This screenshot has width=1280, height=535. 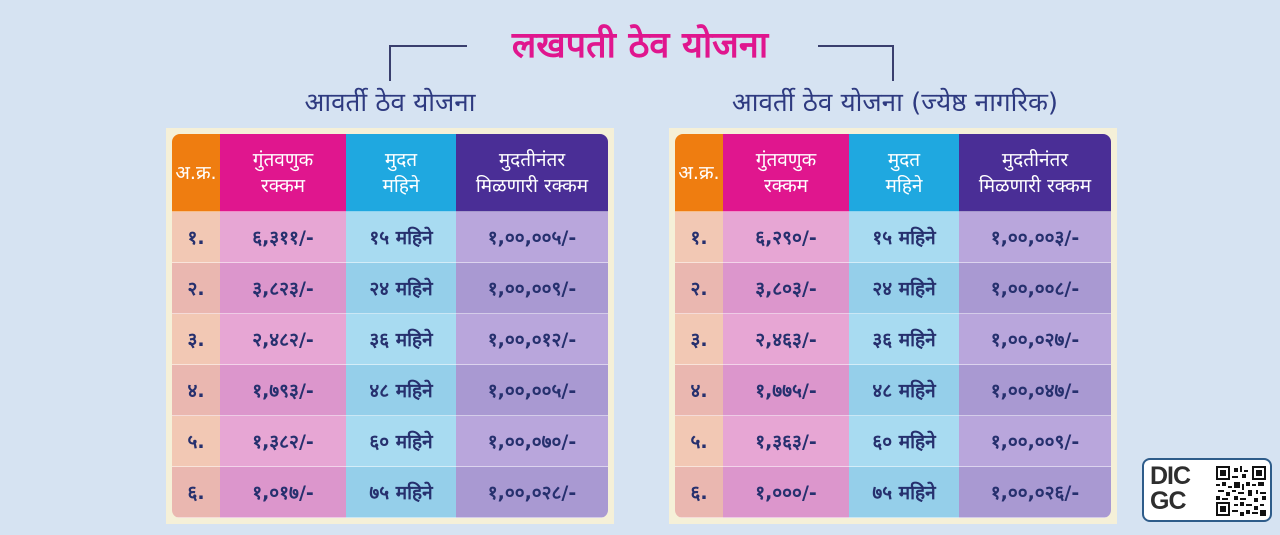 What do you see at coordinates (1035, 339) in the screenshot?
I see `table-row-3-maturity: १,००,०२७/-` at bounding box center [1035, 339].